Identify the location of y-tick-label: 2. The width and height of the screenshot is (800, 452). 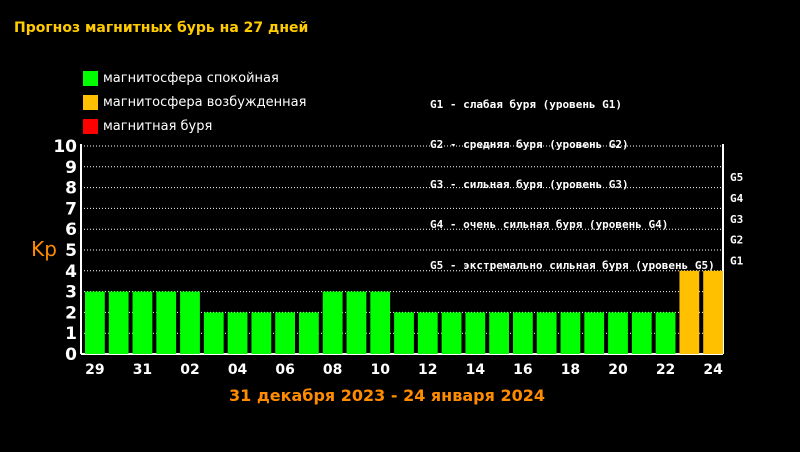
(71, 313).